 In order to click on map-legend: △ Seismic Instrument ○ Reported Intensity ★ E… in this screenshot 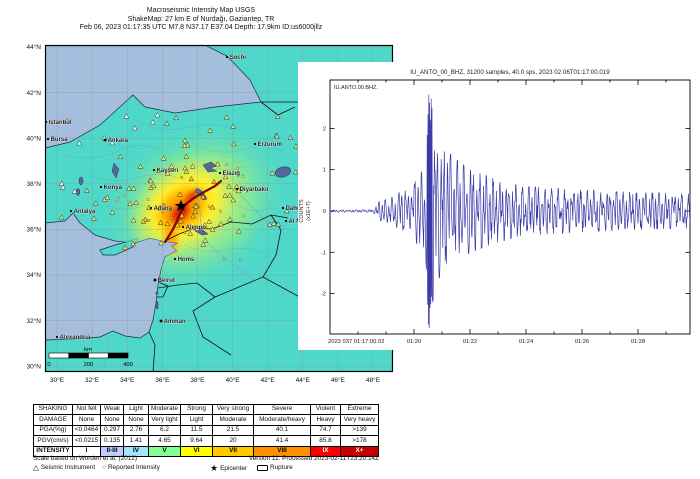, I will do `click(206, 470)`.